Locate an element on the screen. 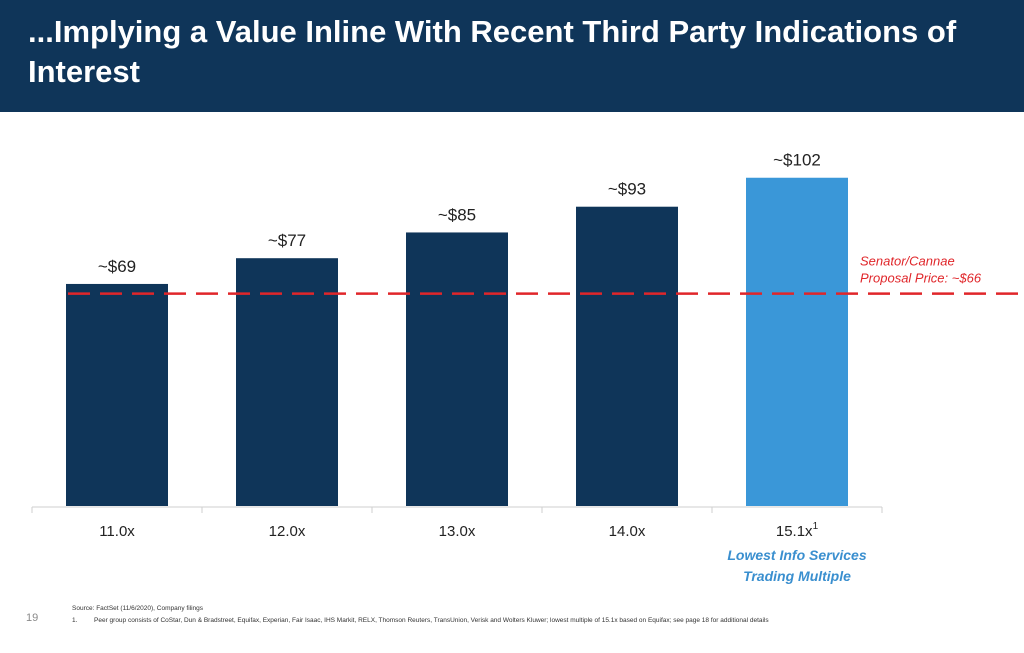 This screenshot has width=1024, height=653. bar-value-label: ~$102 is located at coordinates (797, 160).